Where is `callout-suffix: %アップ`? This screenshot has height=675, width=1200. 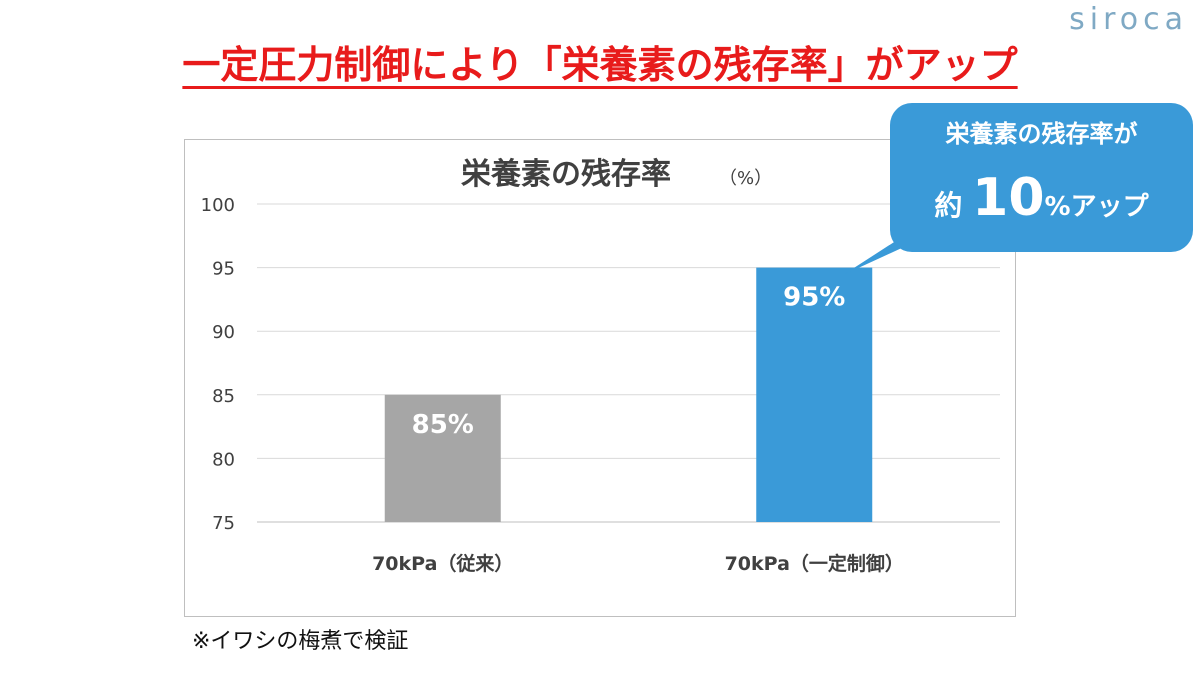
callout-suffix: %アップ is located at coordinates (1096, 207).